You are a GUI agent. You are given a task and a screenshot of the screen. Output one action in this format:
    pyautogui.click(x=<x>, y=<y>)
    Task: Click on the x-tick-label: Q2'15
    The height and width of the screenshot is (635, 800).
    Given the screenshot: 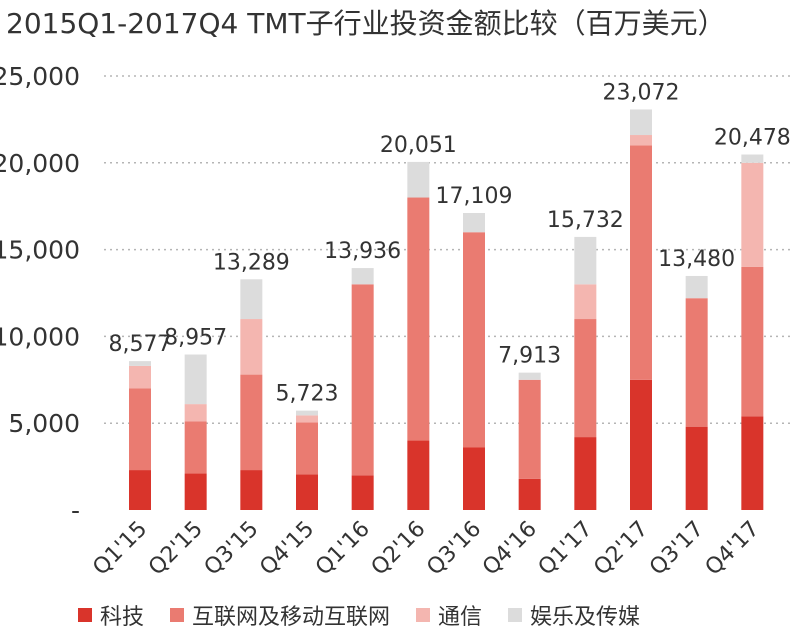 What is the action you would take?
    pyautogui.click(x=176, y=549)
    